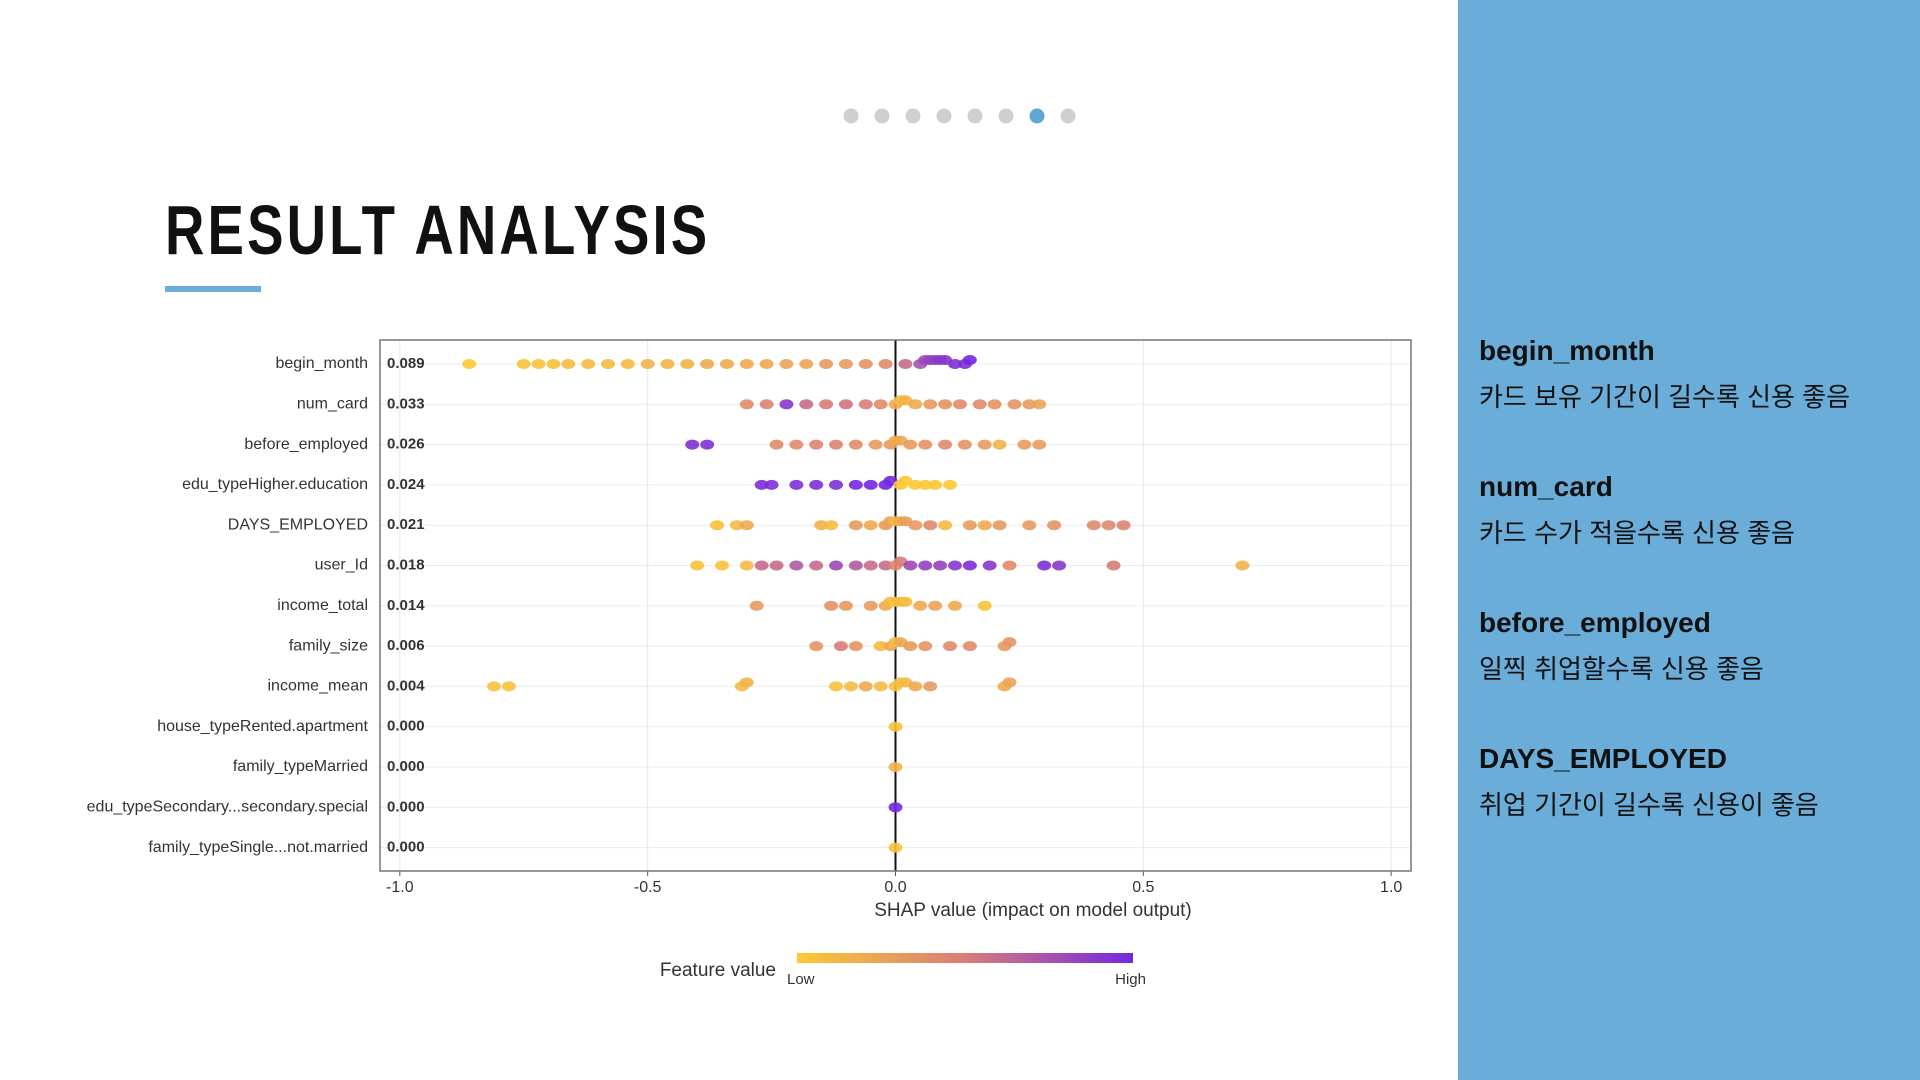 Image resolution: width=1920 pixels, height=1080 pixels. I want to click on feature-label: family_typeSingle...not.married, so click(258, 847).